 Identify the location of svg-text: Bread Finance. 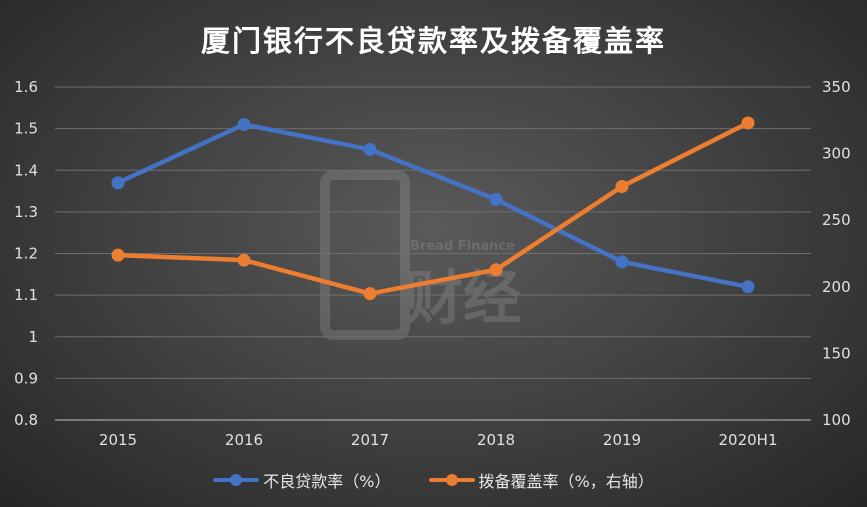
(462, 246).